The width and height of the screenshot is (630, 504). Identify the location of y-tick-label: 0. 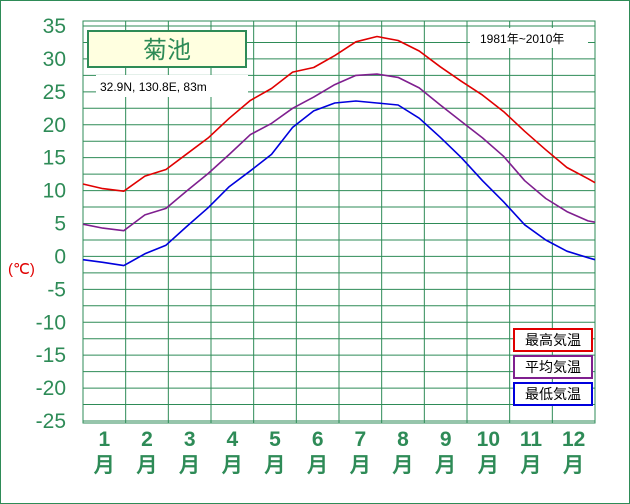
(60, 256).